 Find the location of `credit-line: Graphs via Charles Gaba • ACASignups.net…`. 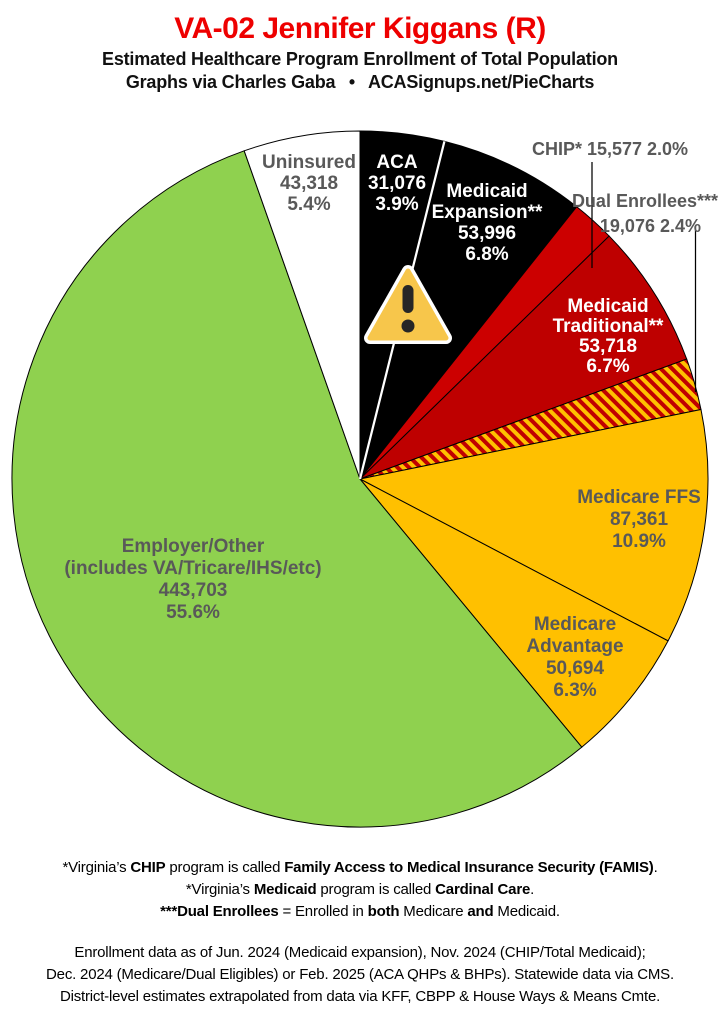

credit-line: Graphs via Charles Gaba • ACASignups.net… is located at coordinates (360, 82).